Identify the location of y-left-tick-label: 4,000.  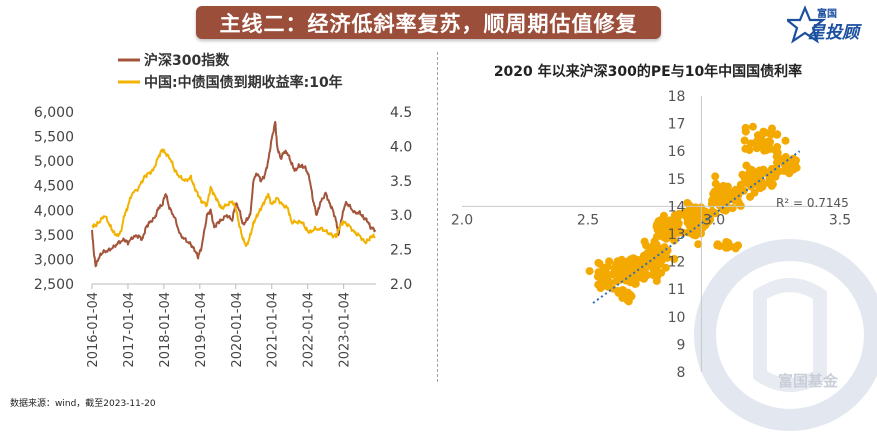
(54, 211).